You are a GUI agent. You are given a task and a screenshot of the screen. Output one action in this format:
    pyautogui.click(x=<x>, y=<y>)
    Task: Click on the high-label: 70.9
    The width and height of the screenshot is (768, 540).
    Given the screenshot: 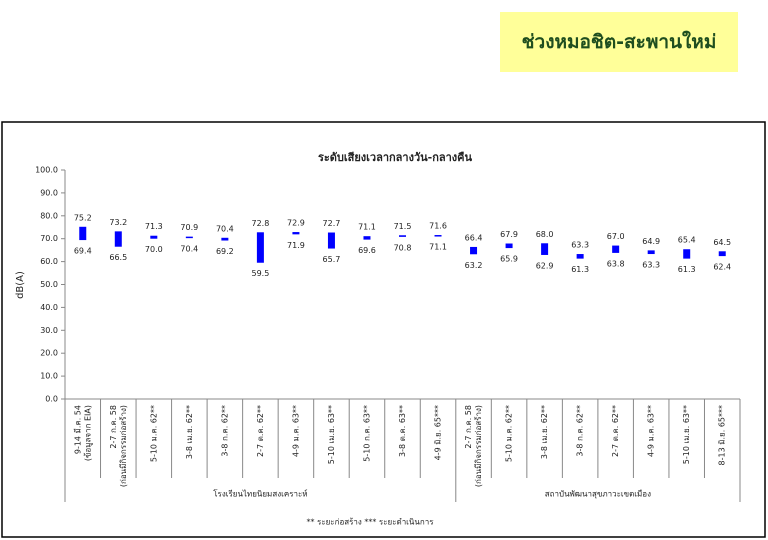 What is the action you would take?
    pyautogui.click(x=189, y=227)
    